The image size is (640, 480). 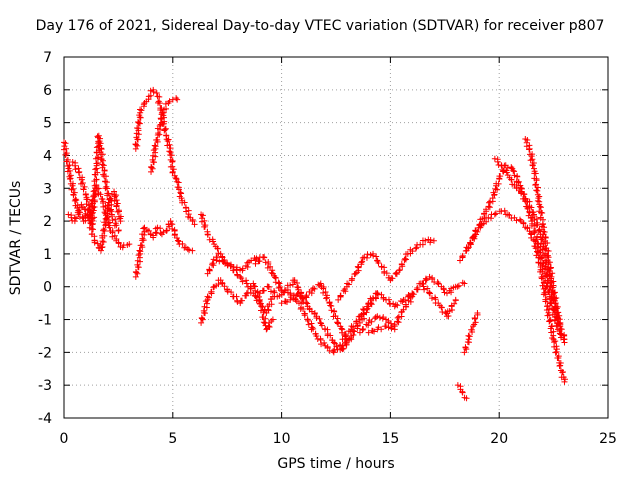 I want to click on y-axis-label: SDTVAR / TECUs, so click(x=16, y=238).